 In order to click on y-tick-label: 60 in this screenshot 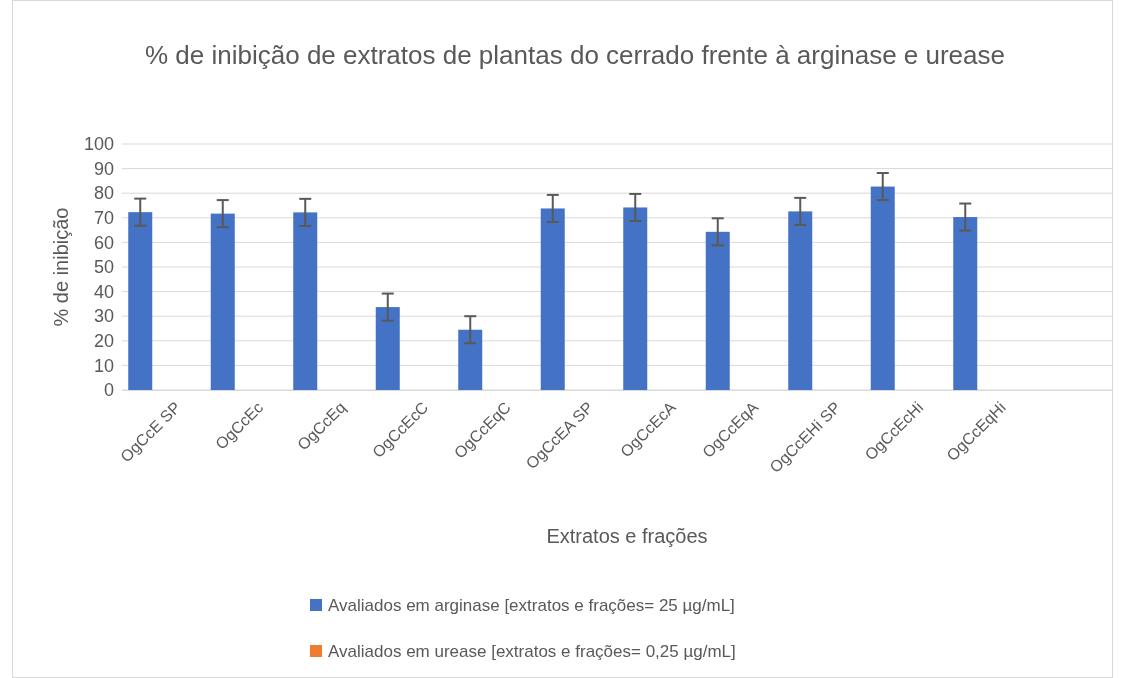, I will do `click(103, 242)`.